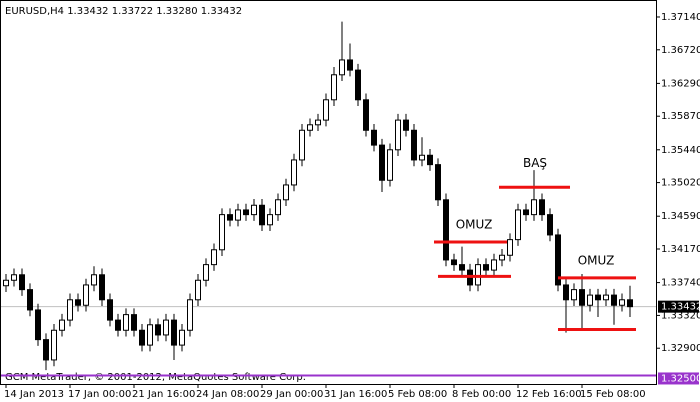  What do you see at coordinates (34, 394) in the screenshot?
I see `x-tick-label: 14 Jan 2013` at bounding box center [34, 394].